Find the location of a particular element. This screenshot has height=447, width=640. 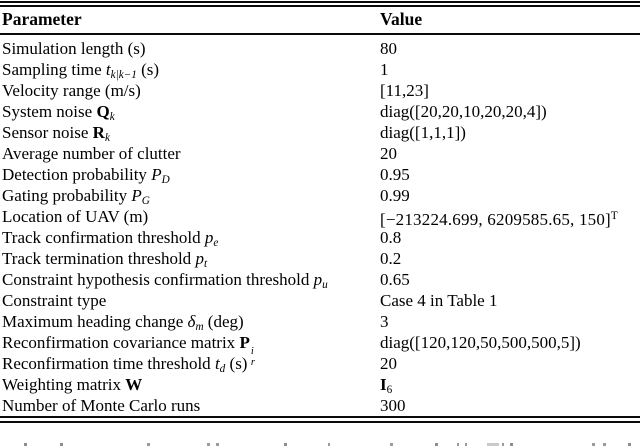

parameter-cell: Simulation length (s) is located at coordinates (74, 48).